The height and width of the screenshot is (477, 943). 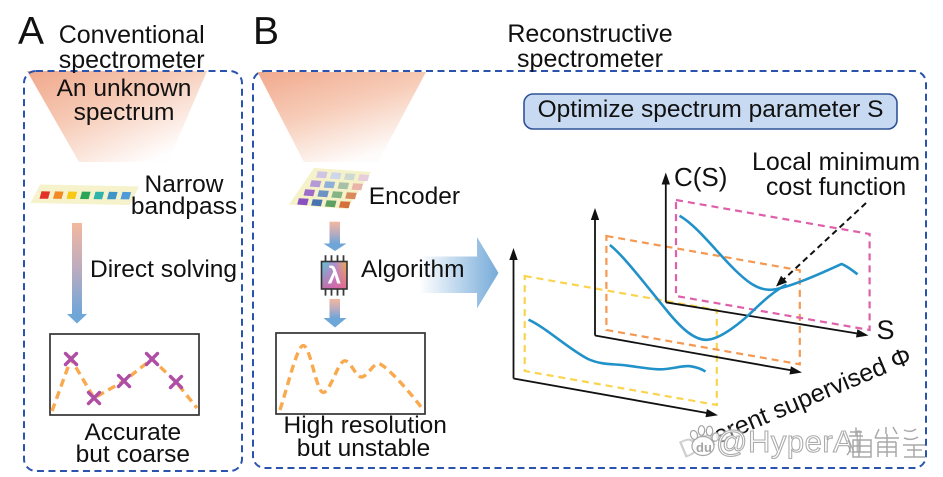 I want to click on svg-text: λ, so click(x=334, y=276).